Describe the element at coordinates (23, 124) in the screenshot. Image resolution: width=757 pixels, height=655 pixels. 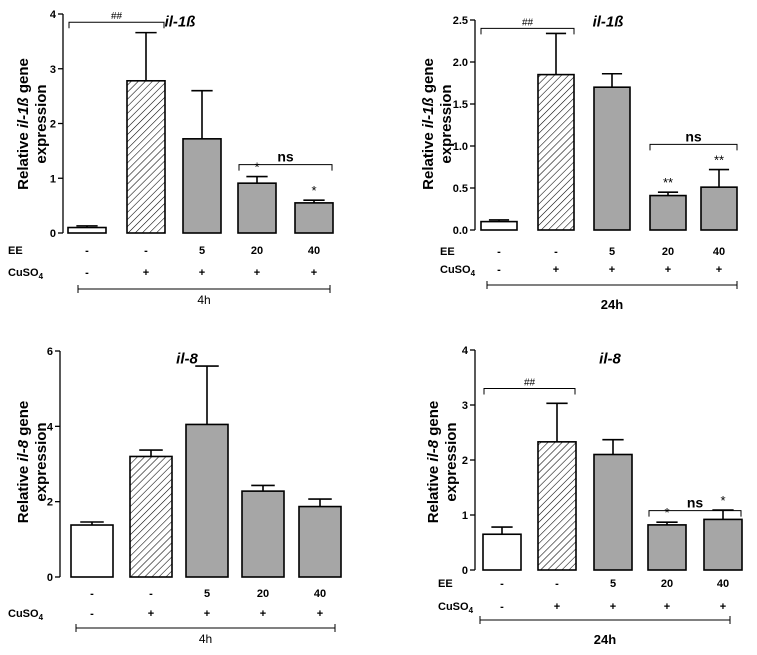
I see `y-axis-label-line1: Relative il-1ß gene` at that location.